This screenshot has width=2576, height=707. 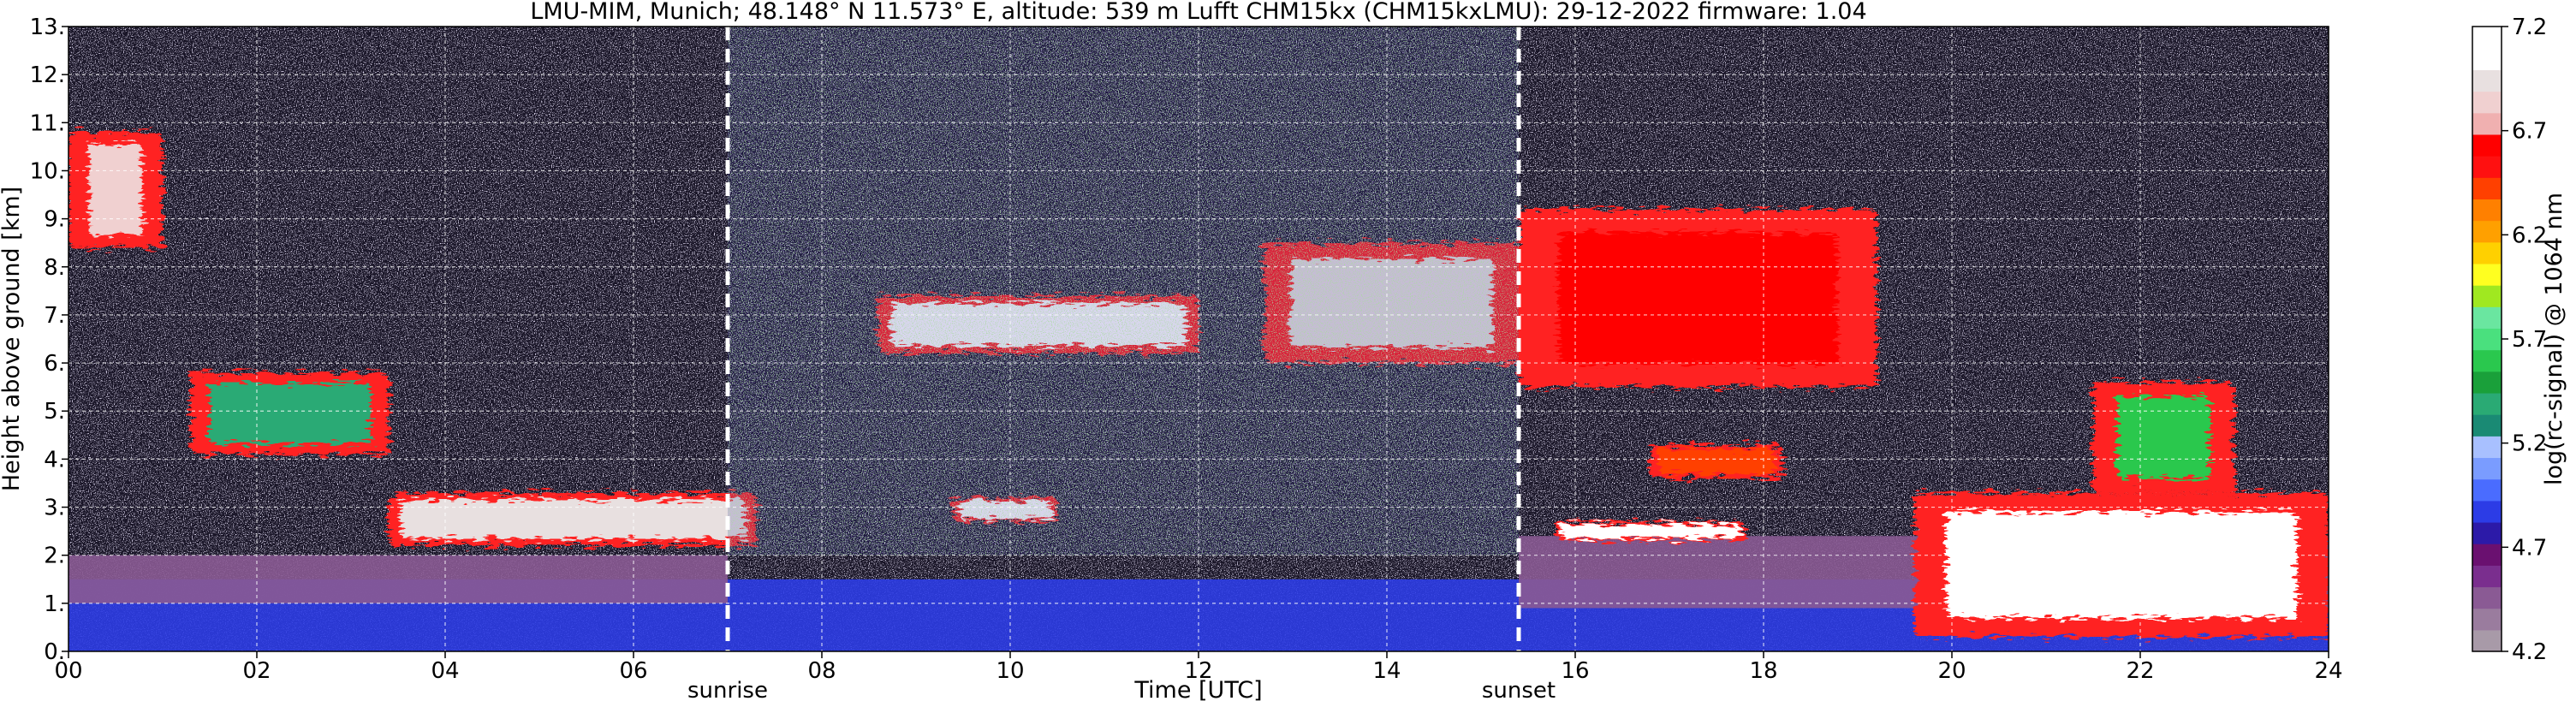 I want to click on sunset-label: sunset, so click(x=1519, y=691).